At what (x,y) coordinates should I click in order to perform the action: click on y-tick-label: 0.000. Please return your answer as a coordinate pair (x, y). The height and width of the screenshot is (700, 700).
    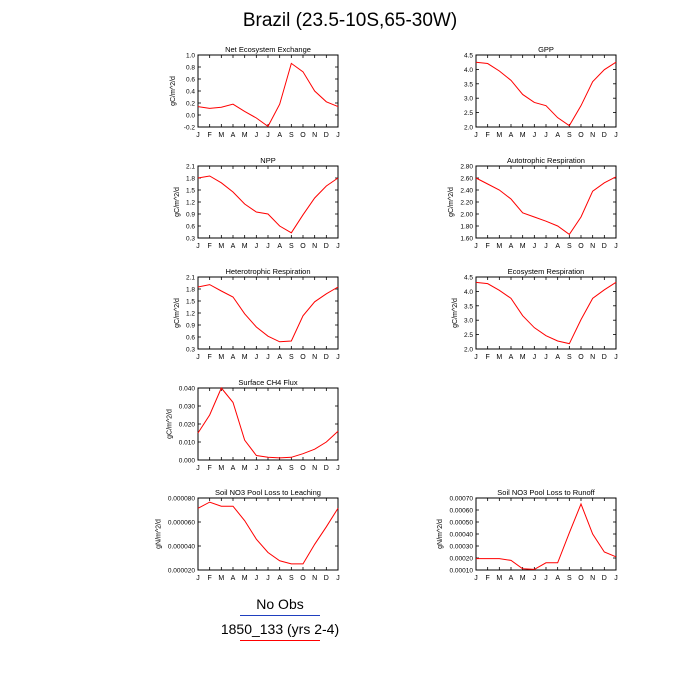
    Looking at the image, I should click on (187, 461).